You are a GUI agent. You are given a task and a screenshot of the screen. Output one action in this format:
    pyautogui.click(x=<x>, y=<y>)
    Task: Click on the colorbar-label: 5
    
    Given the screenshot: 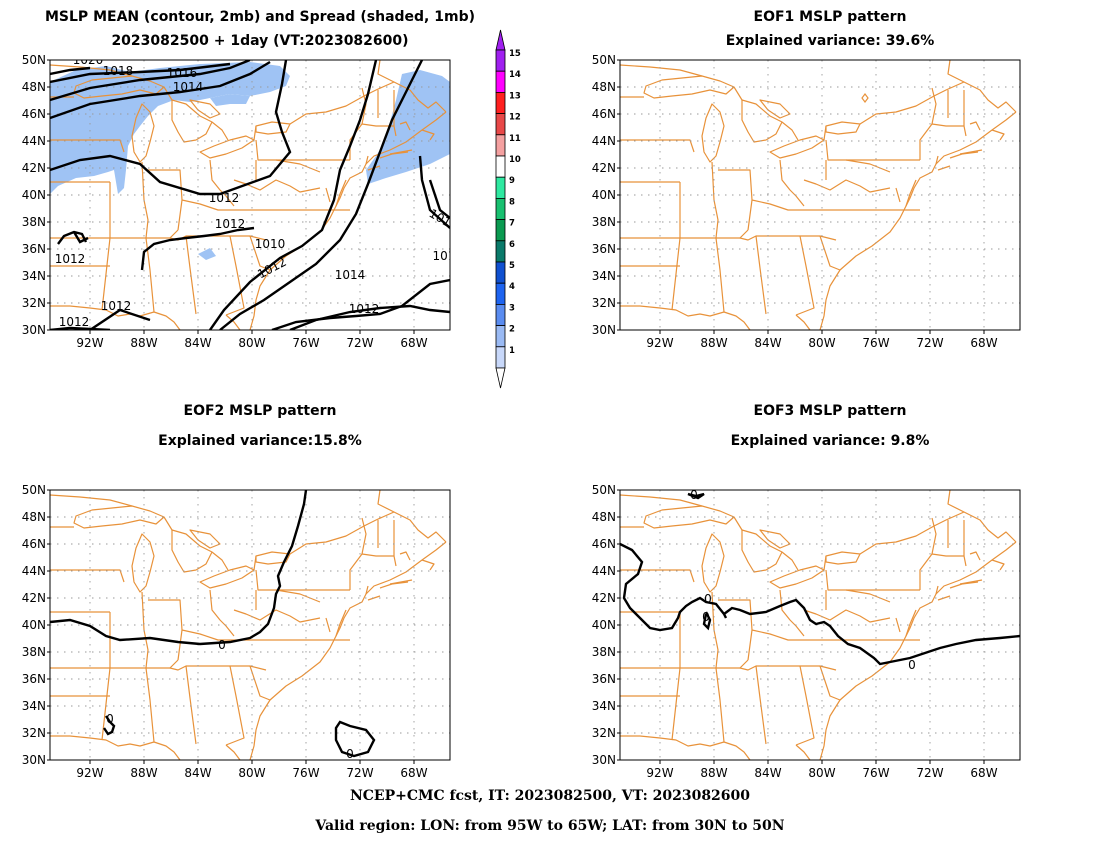 What is the action you would take?
    pyautogui.click(x=512, y=266)
    